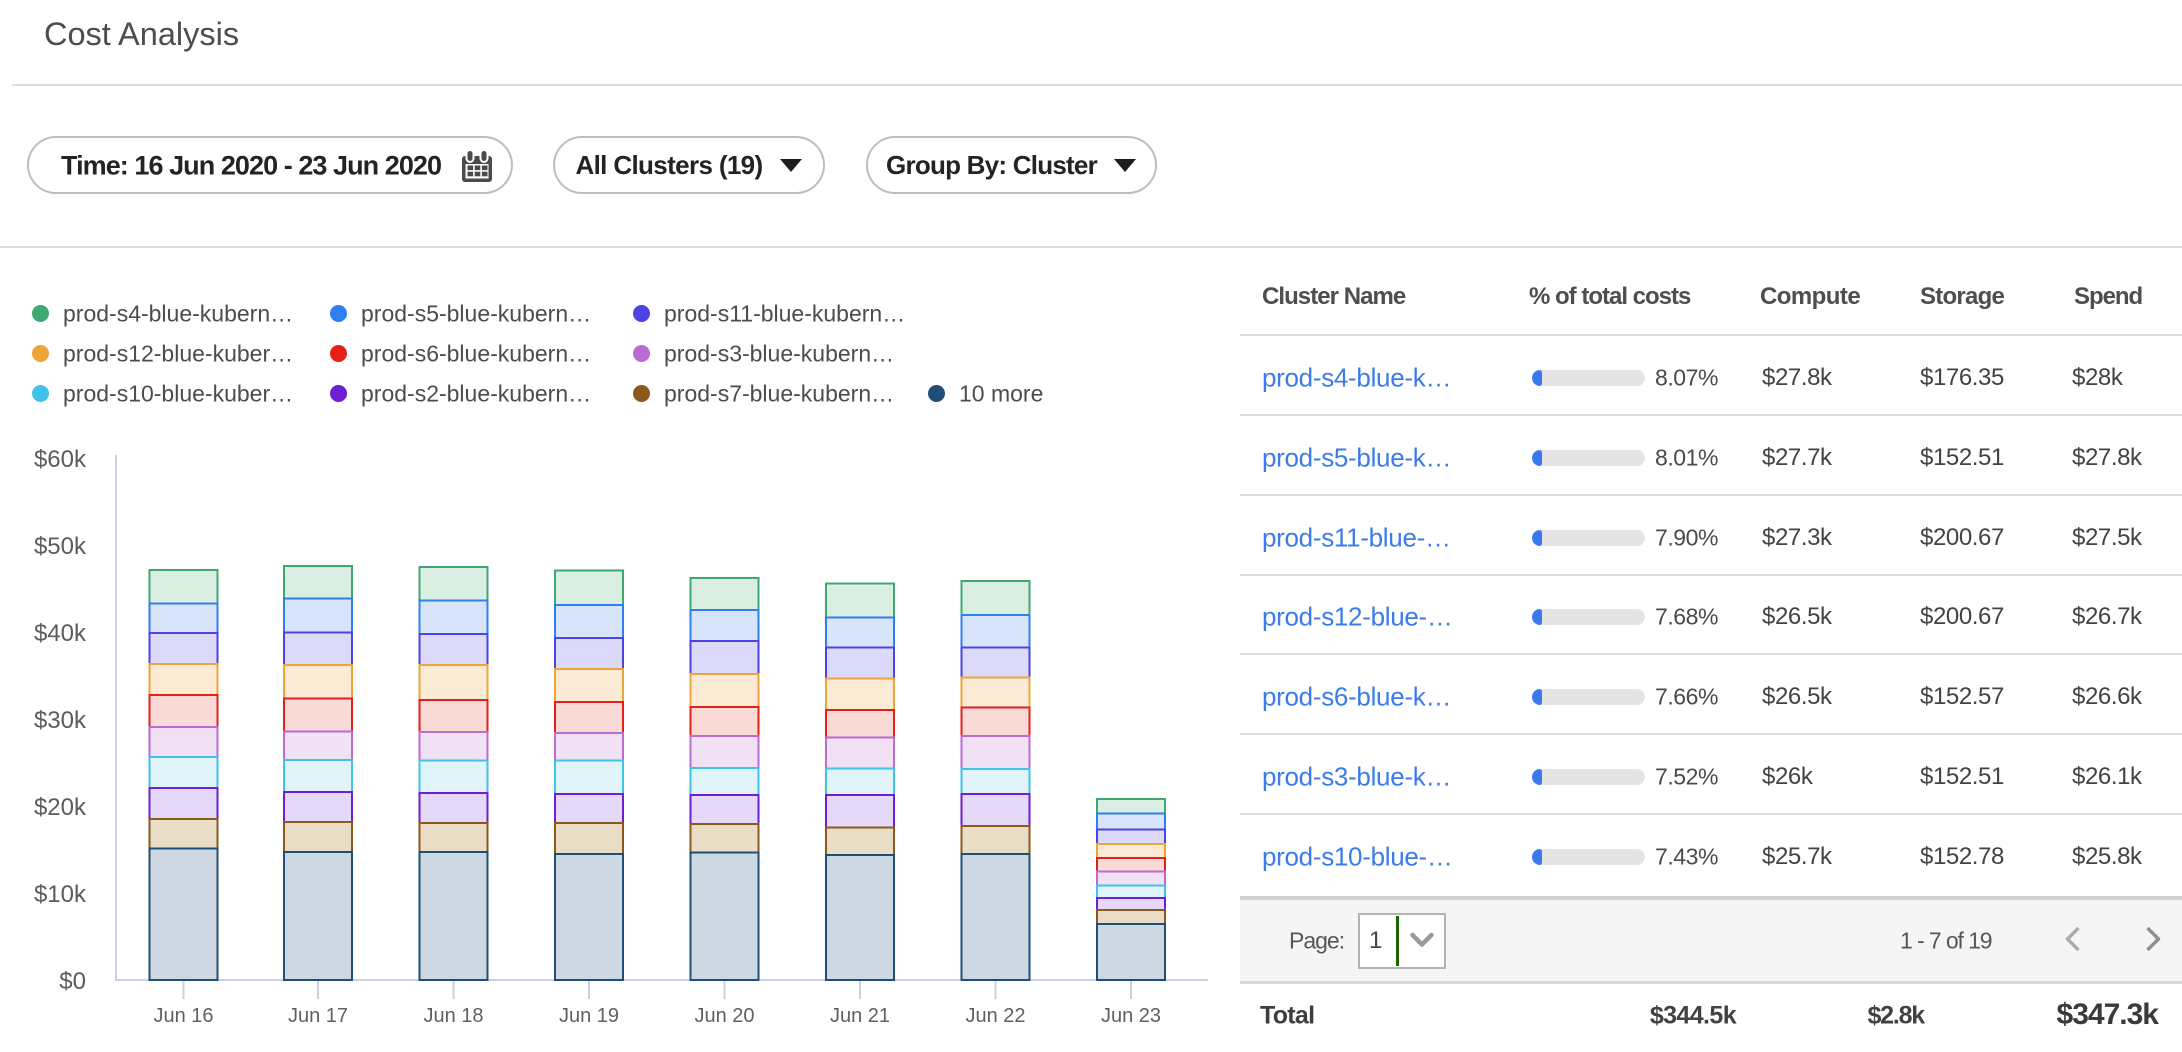 The height and width of the screenshot is (1052, 2182). I want to click on svg-text: Jun 18, so click(453, 1016).